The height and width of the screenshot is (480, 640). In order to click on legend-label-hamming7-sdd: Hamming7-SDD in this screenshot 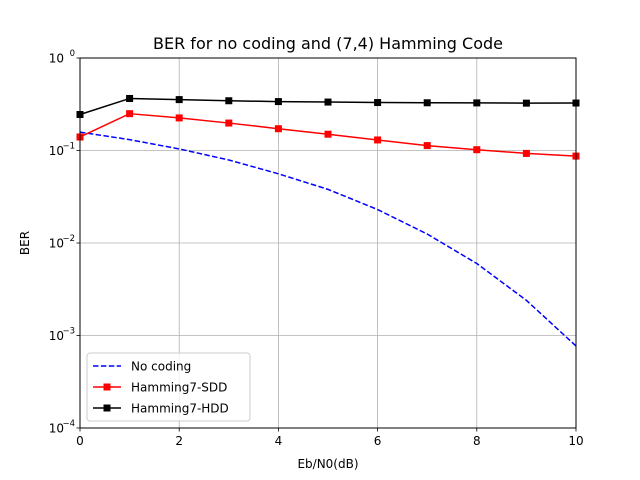, I will do `click(179, 388)`.